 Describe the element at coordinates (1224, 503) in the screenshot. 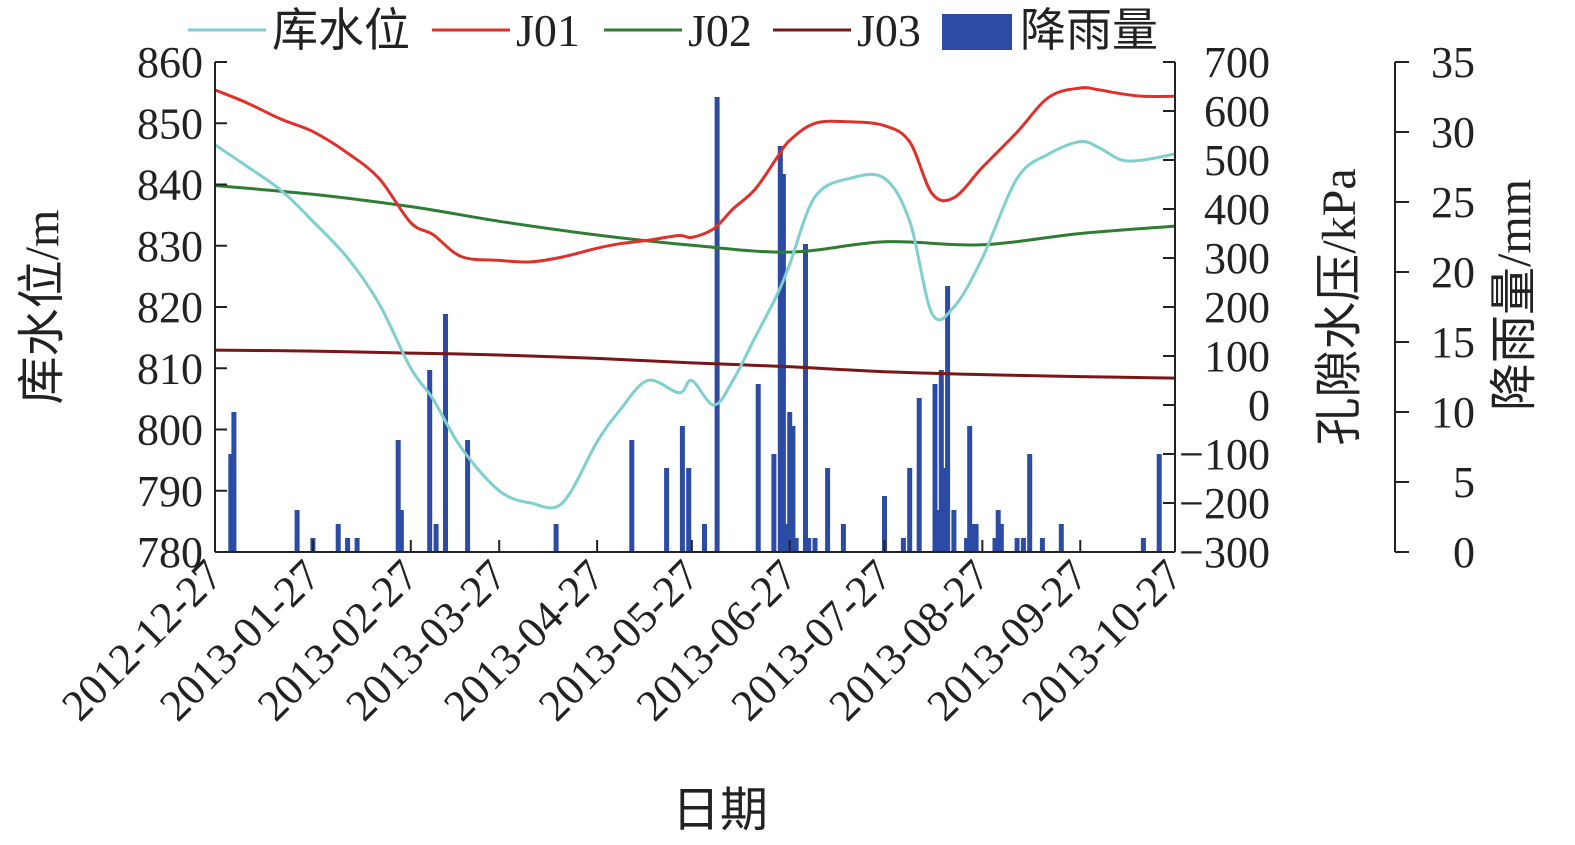

I see `y2-tick-label: −200` at that location.